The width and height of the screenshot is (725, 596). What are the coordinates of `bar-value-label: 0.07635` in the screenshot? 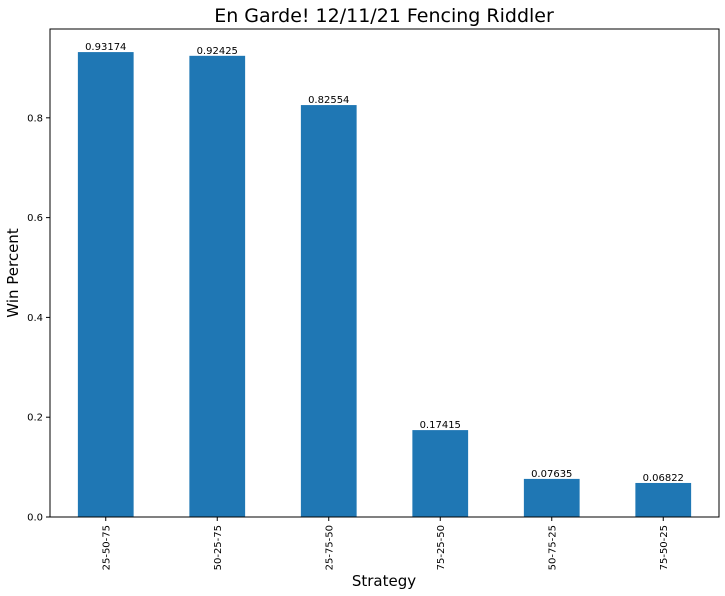 It's located at (551, 474).